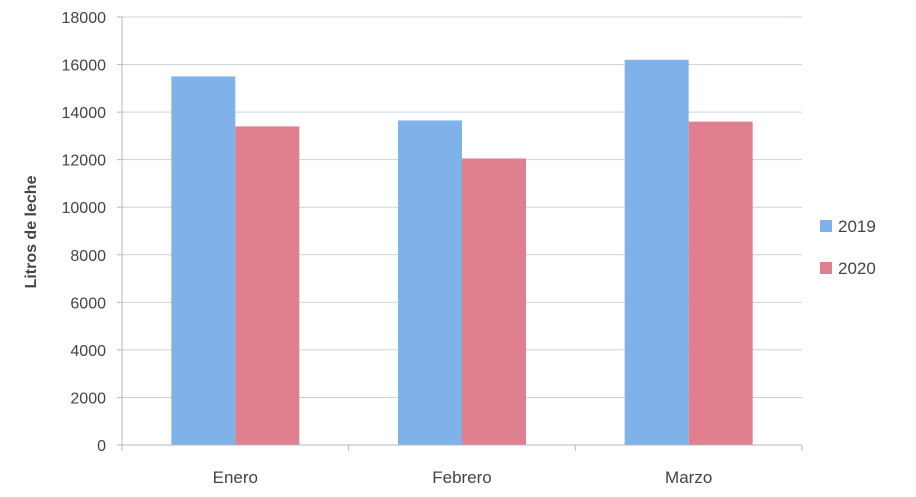 The height and width of the screenshot is (497, 916). I want to click on bar-2020-febrero, so click(494, 301).